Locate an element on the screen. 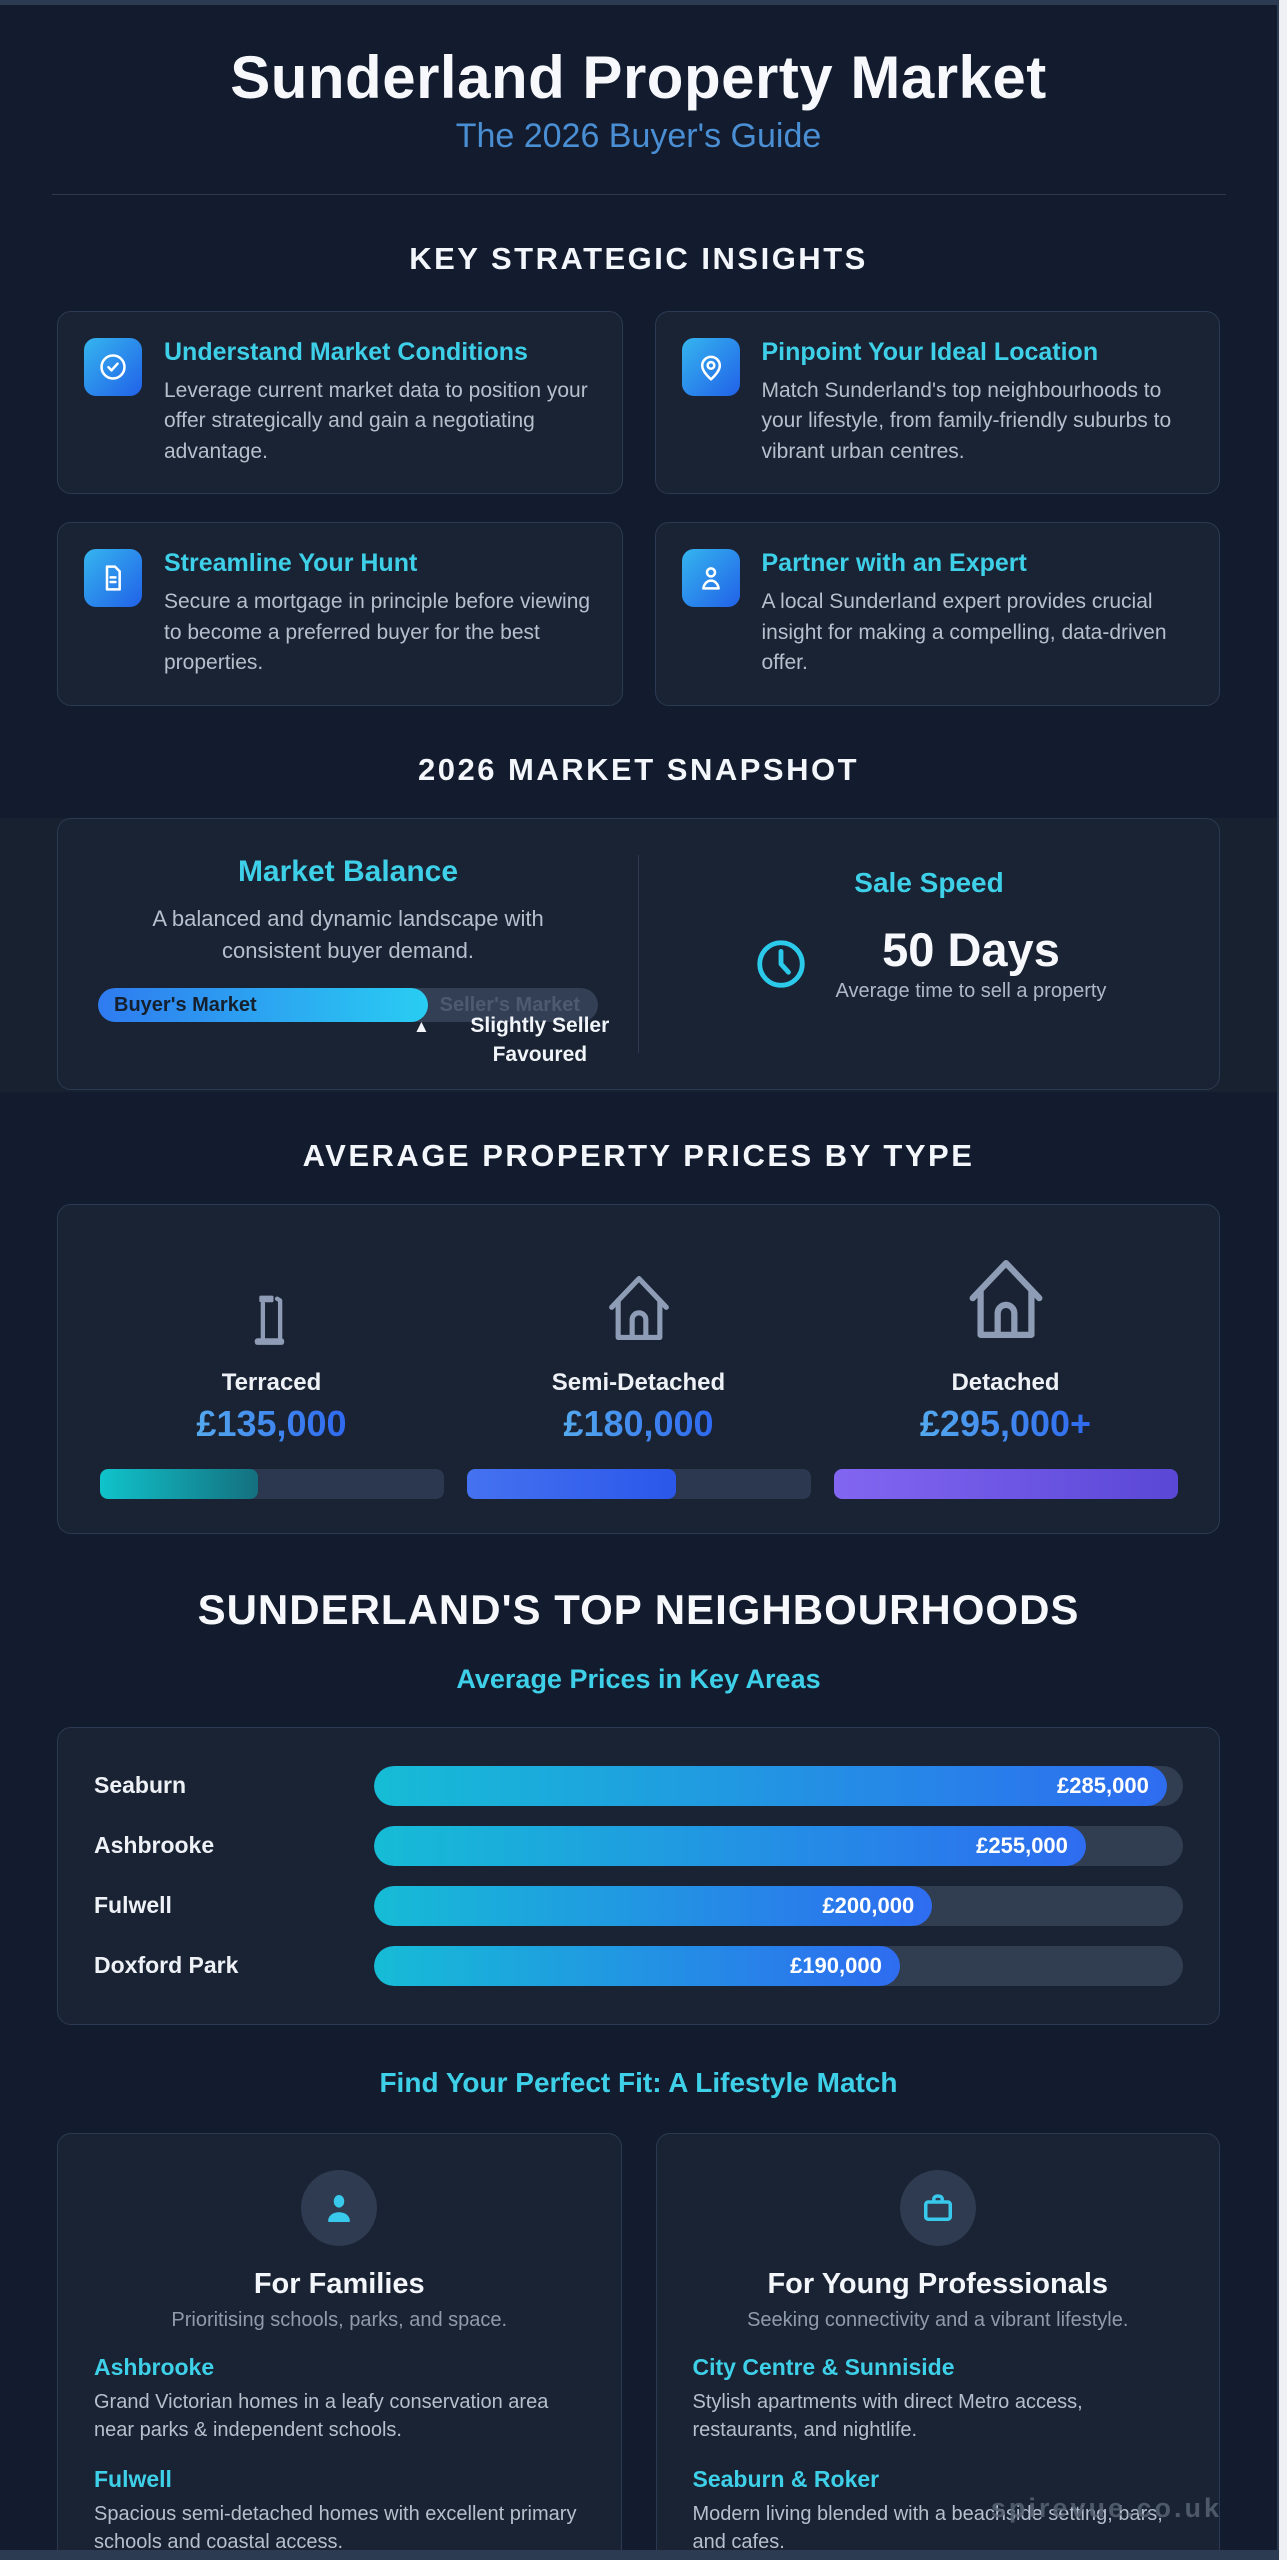 The image size is (1287, 2560). bar-label: Seaburn is located at coordinates (140, 1785).